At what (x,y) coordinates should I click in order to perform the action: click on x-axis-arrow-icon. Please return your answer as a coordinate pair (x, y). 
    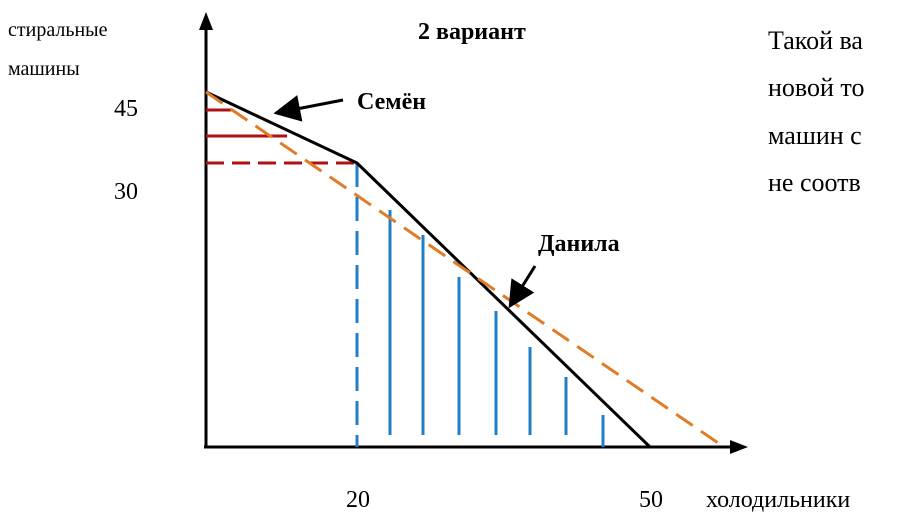
    Looking at the image, I should click on (739, 447).